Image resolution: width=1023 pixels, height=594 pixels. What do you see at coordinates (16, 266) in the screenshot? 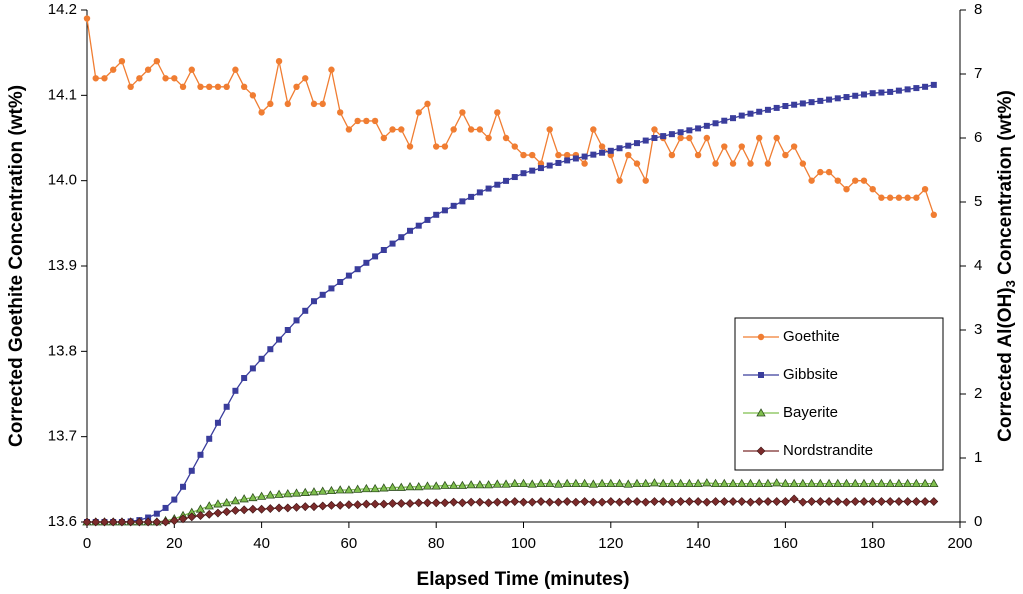
I see `y-axis-label: Corrected Goethite Concentration (wt%)` at bounding box center [16, 266].